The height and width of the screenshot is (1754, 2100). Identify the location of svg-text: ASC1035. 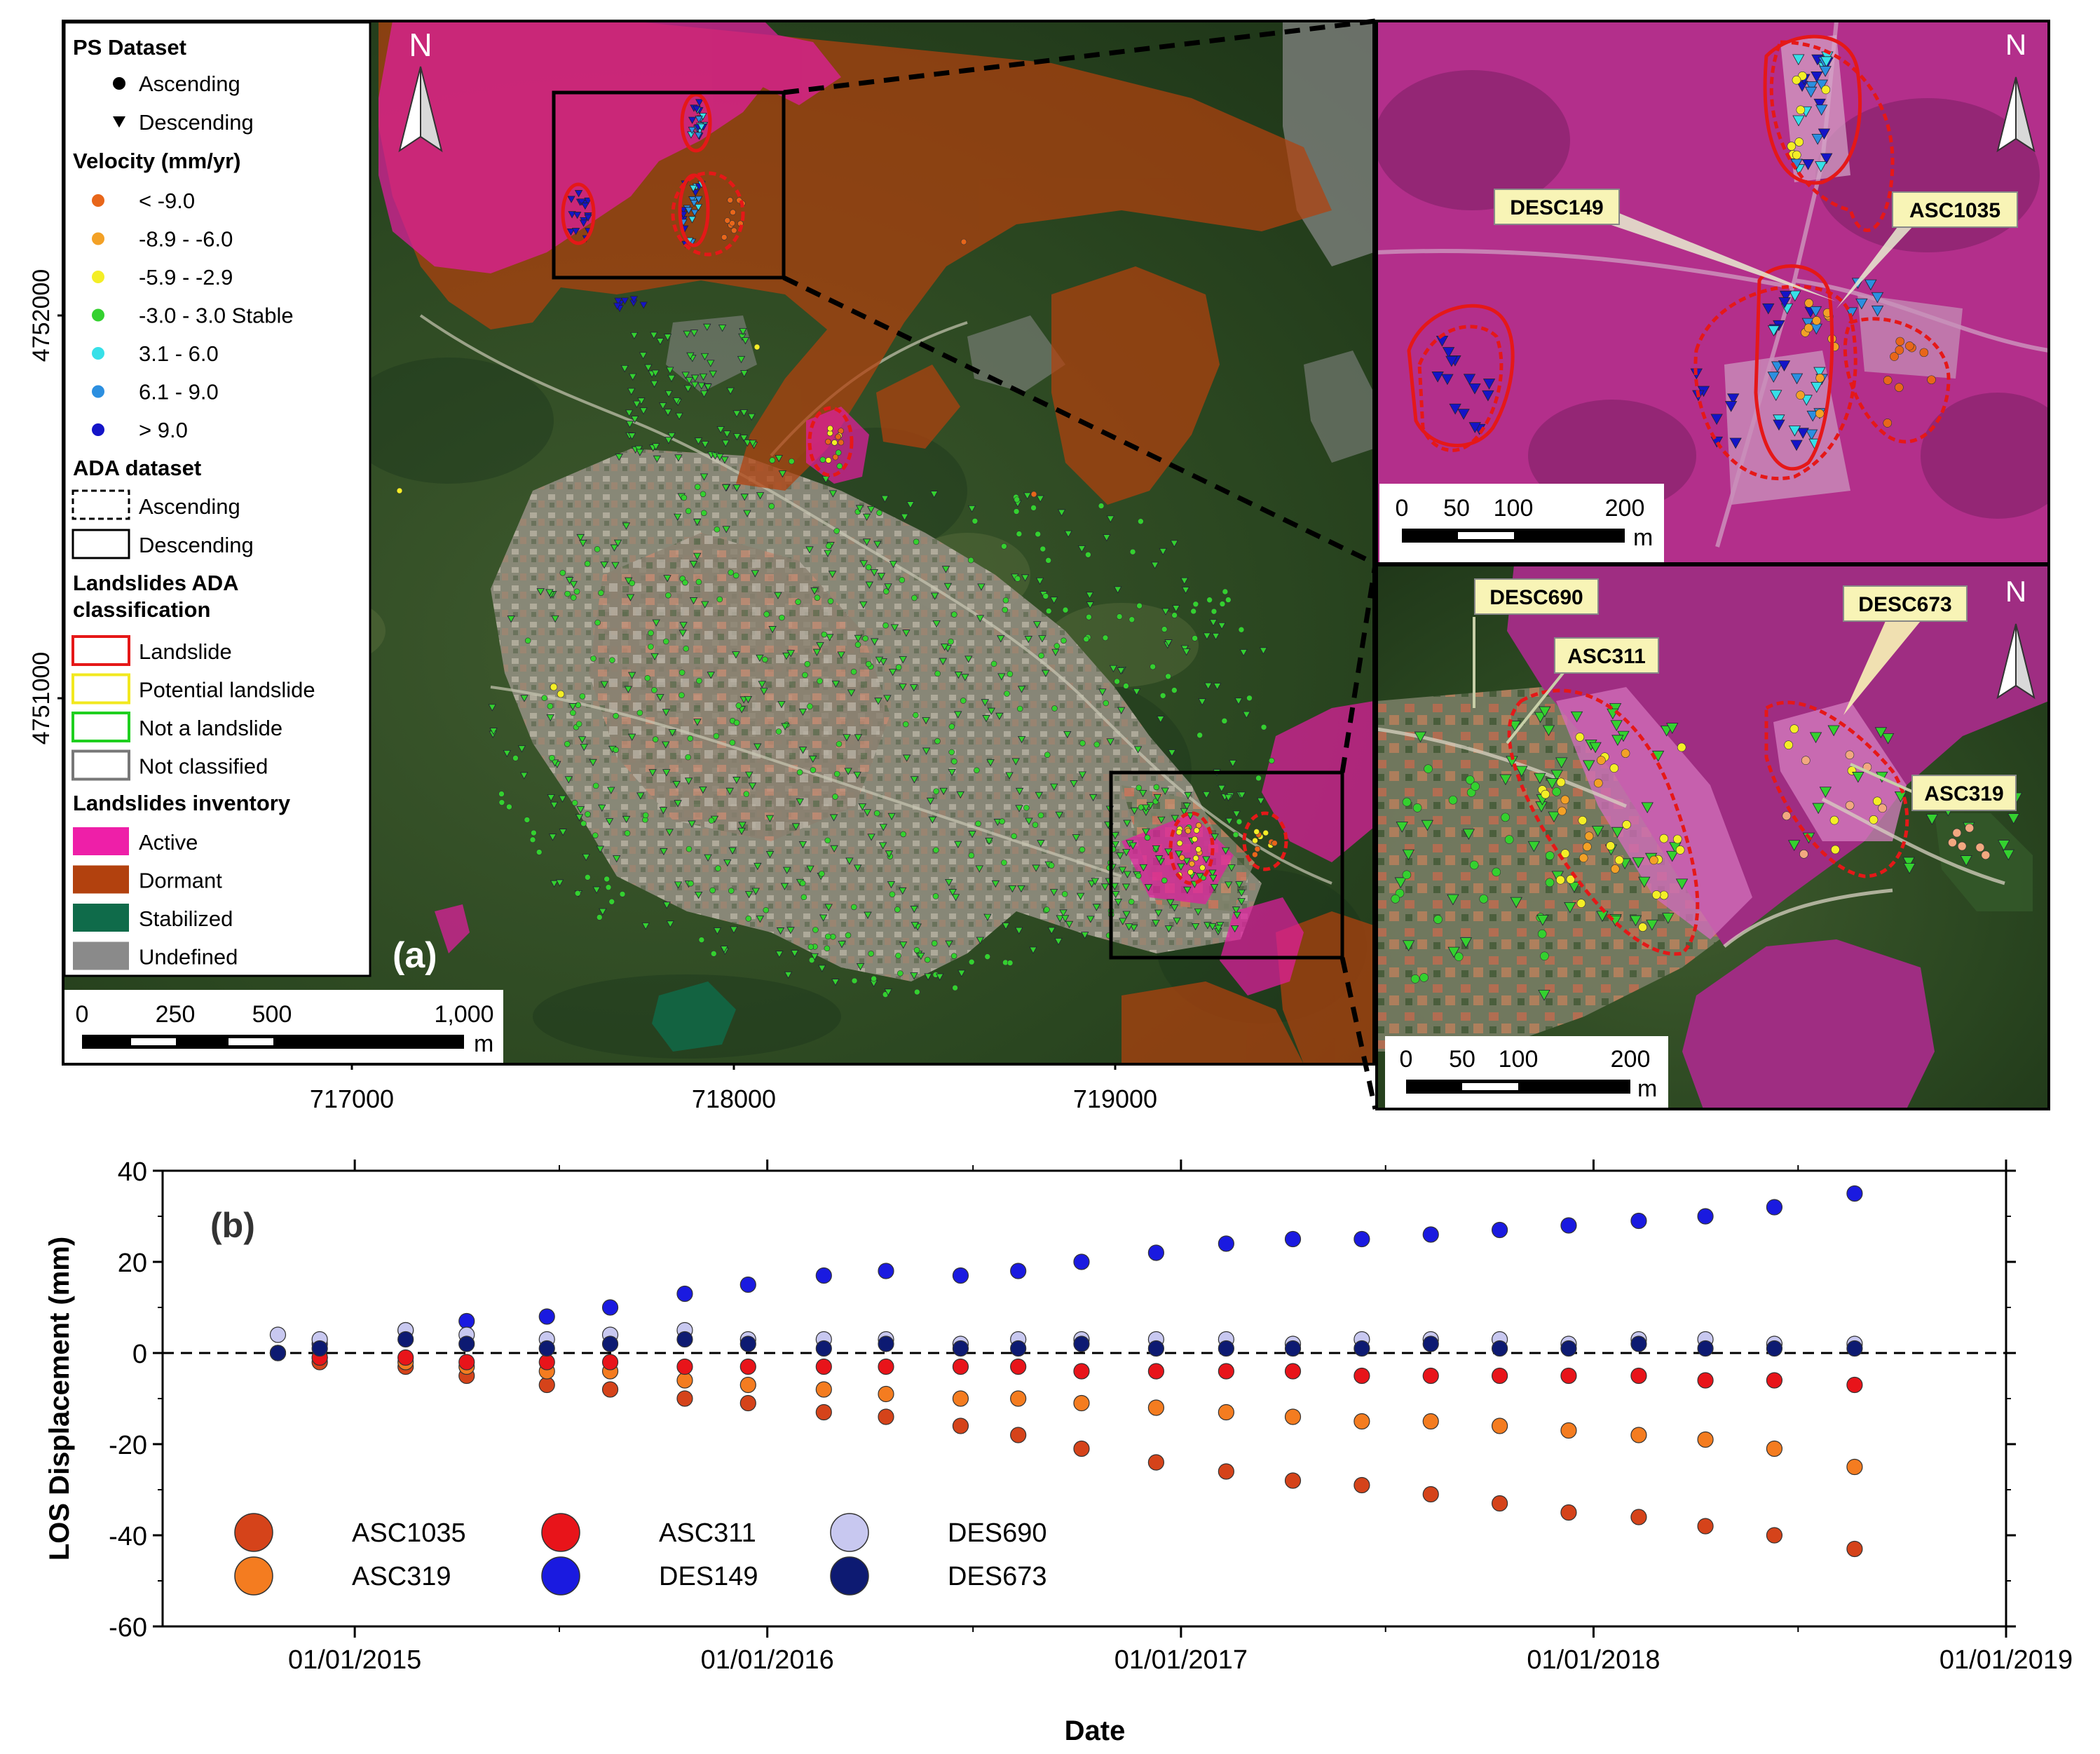
(1954, 211).